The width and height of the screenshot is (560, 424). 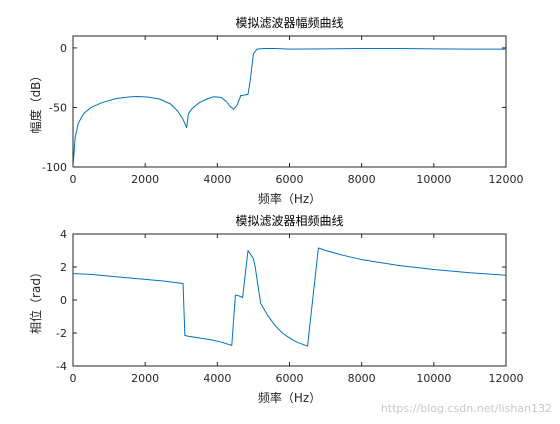 I want to click on watermark-text: https://blog.csdn.net/lishan132, so click(x=466, y=408).